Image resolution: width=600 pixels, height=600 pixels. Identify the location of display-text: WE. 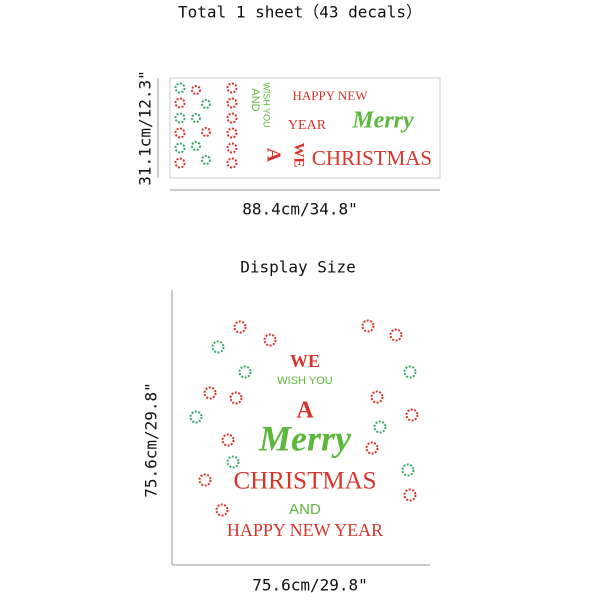
(305, 361).